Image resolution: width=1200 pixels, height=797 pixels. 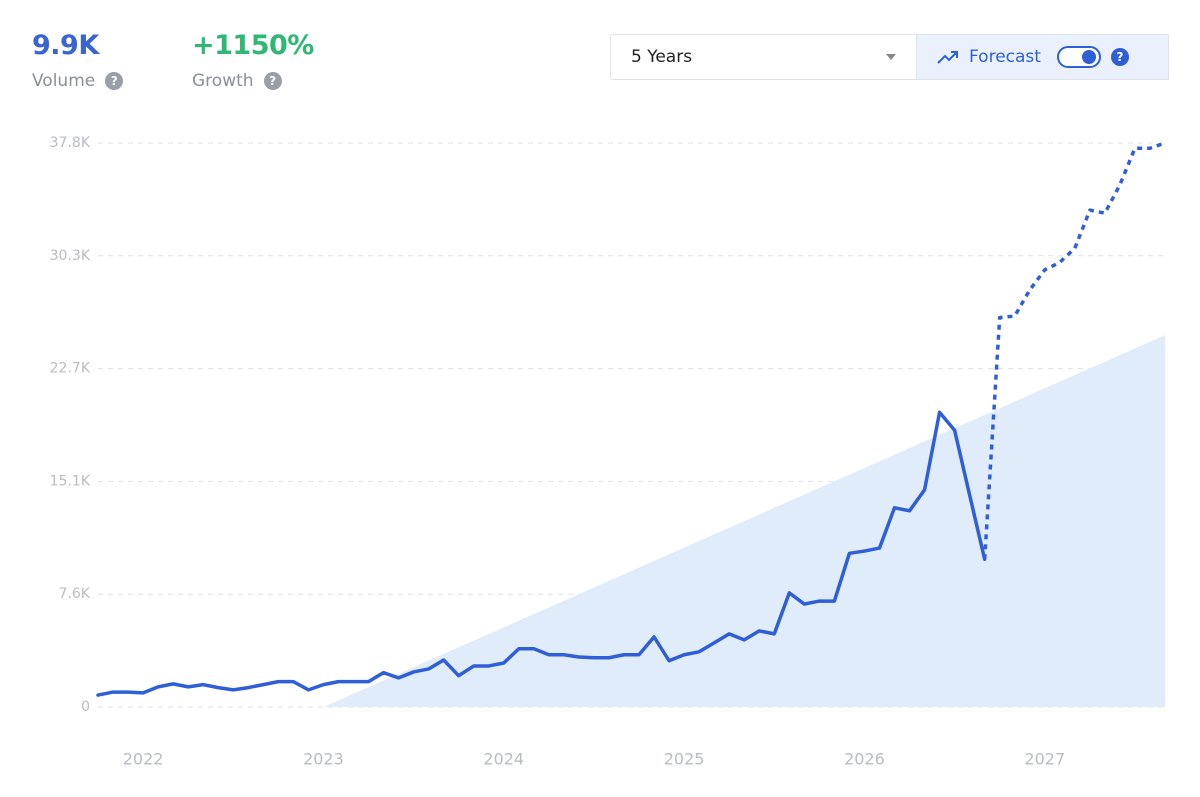 I want to click on x-tick-label: 2023, so click(x=323, y=759).